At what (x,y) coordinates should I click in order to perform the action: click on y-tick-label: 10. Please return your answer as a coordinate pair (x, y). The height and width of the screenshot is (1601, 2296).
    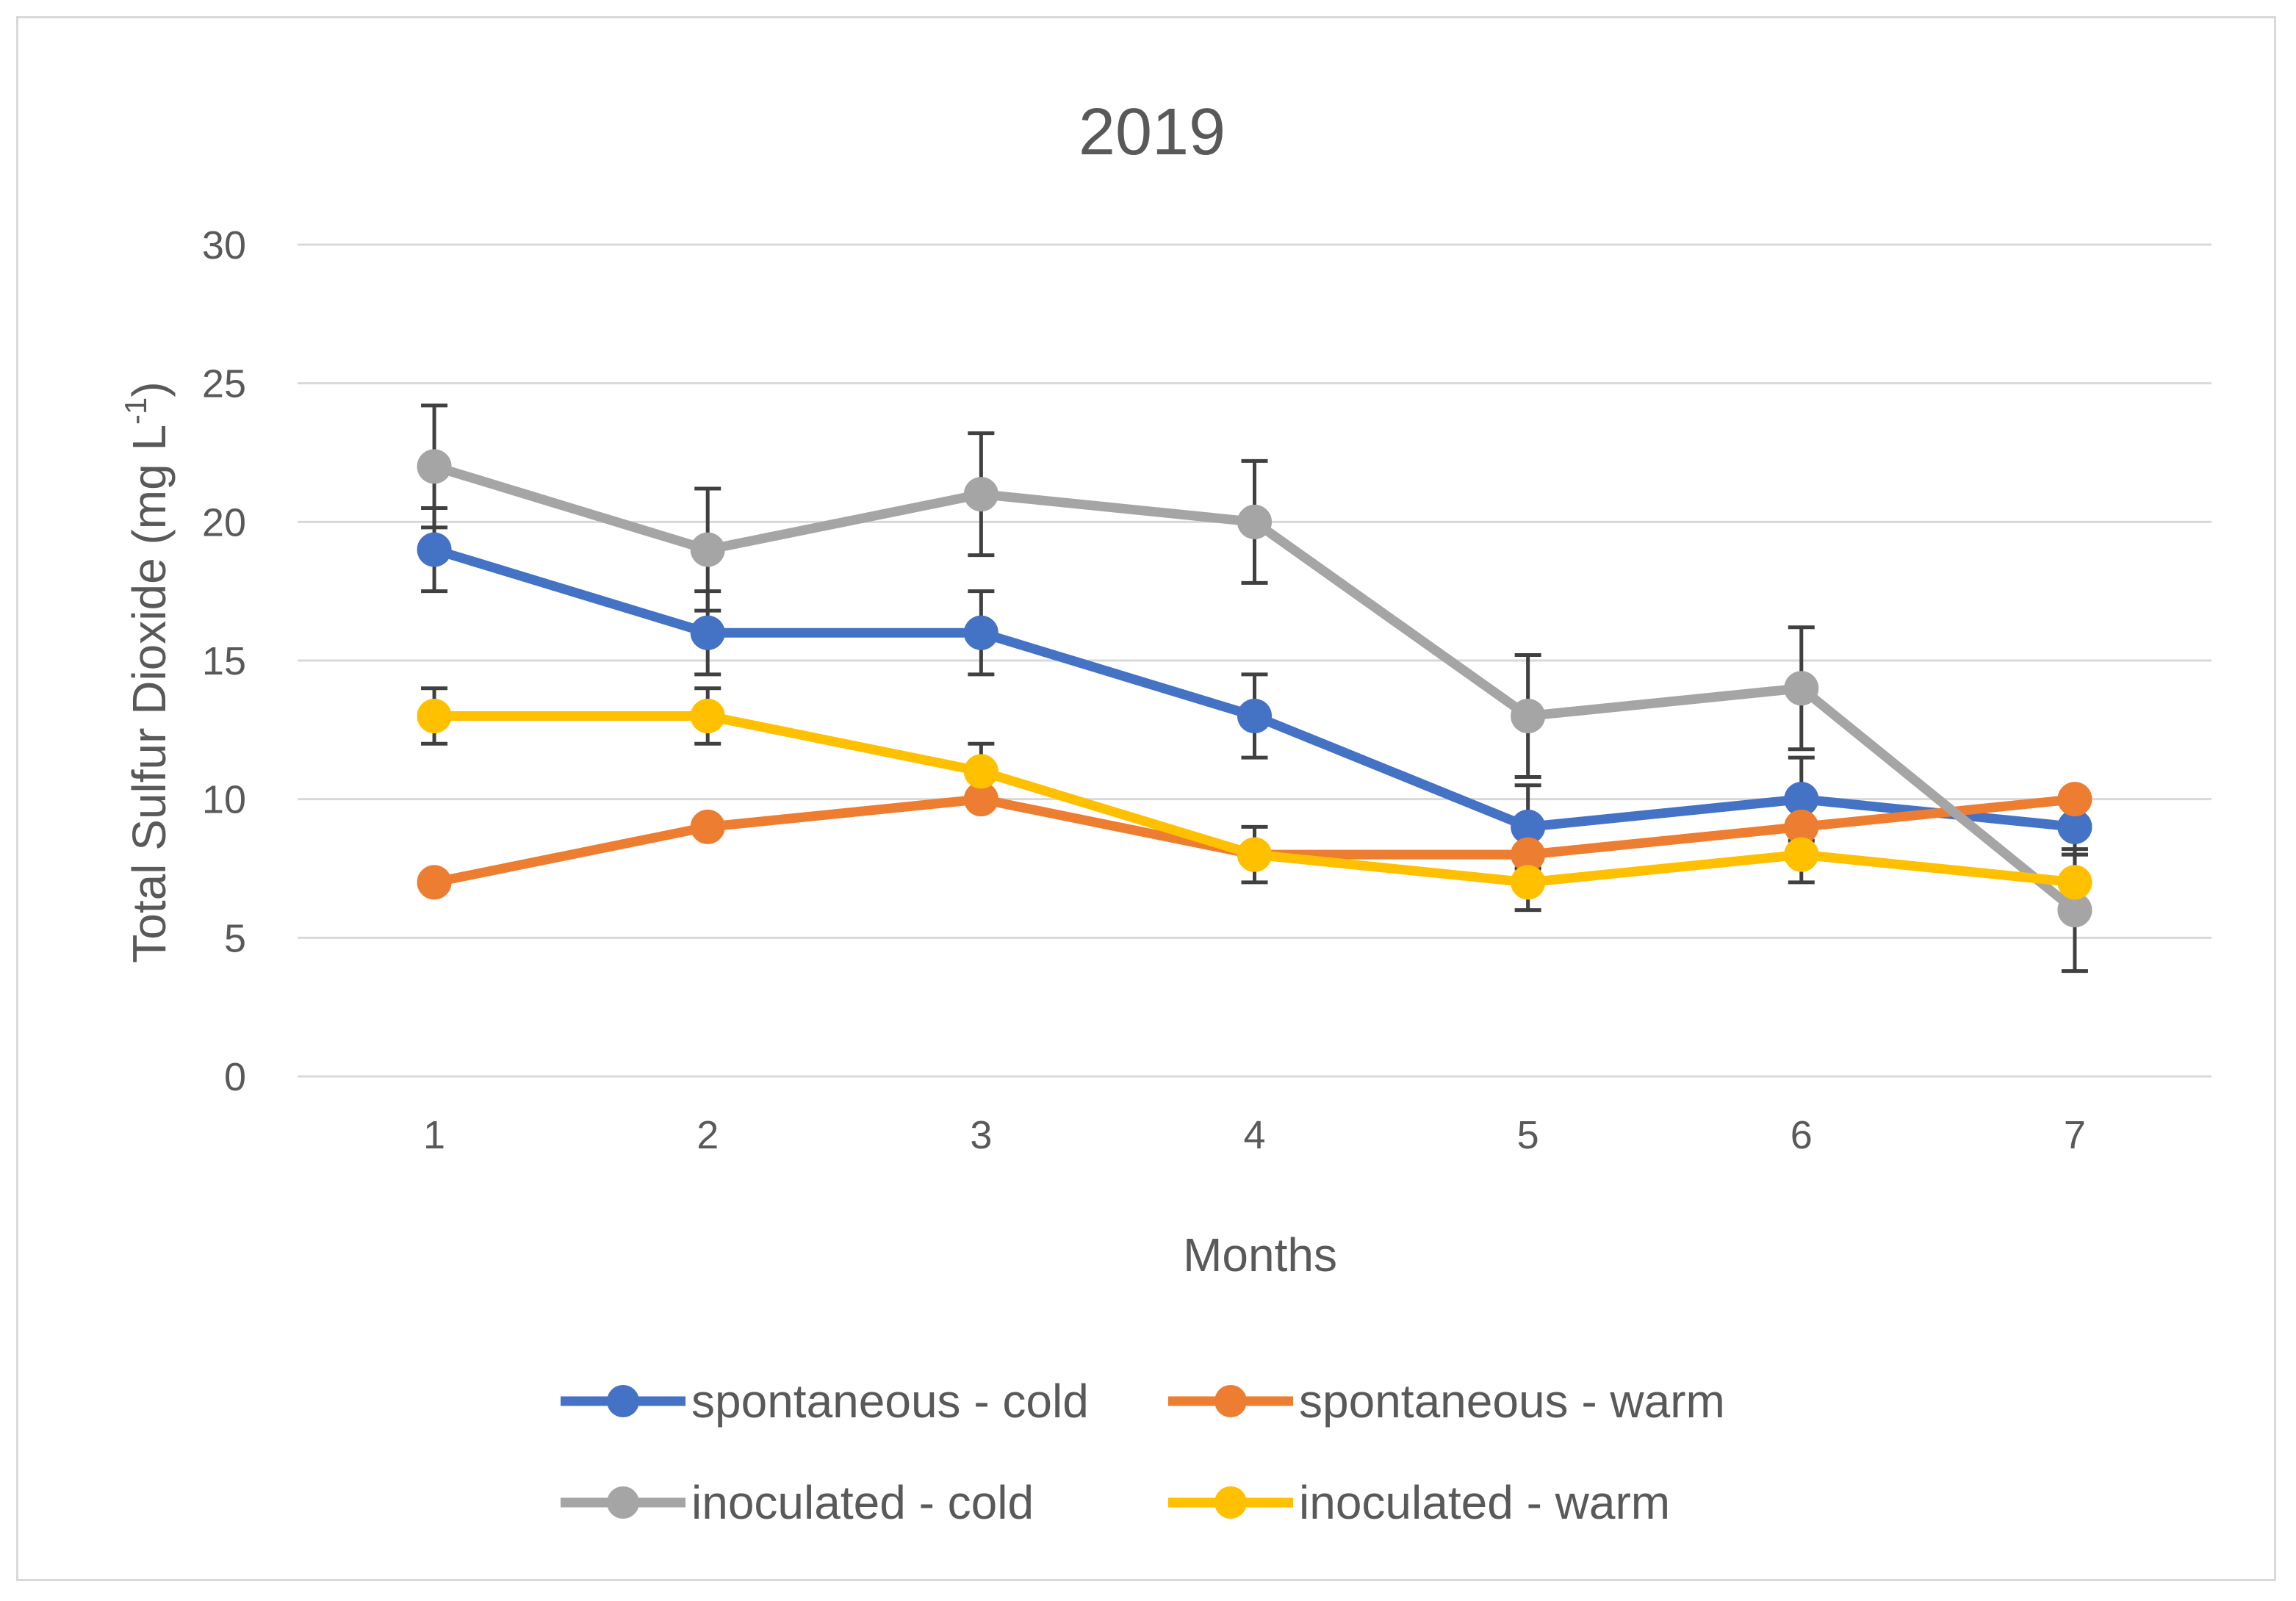
    Looking at the image, I should click on (224, 800).